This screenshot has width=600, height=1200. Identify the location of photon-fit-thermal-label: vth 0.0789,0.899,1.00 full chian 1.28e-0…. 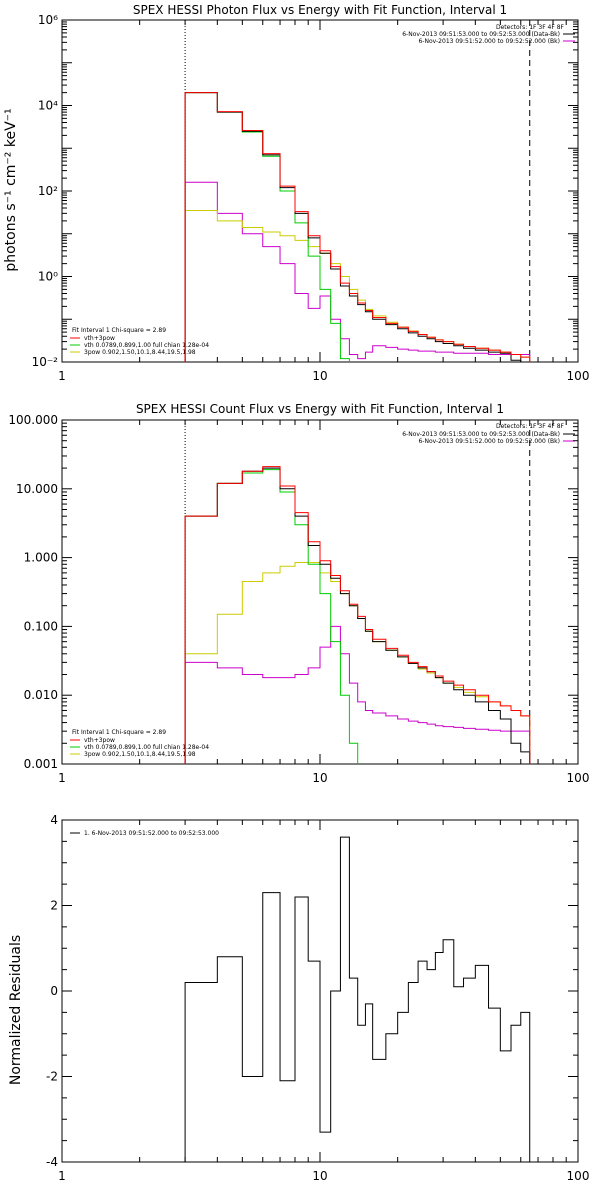
(146, 345).